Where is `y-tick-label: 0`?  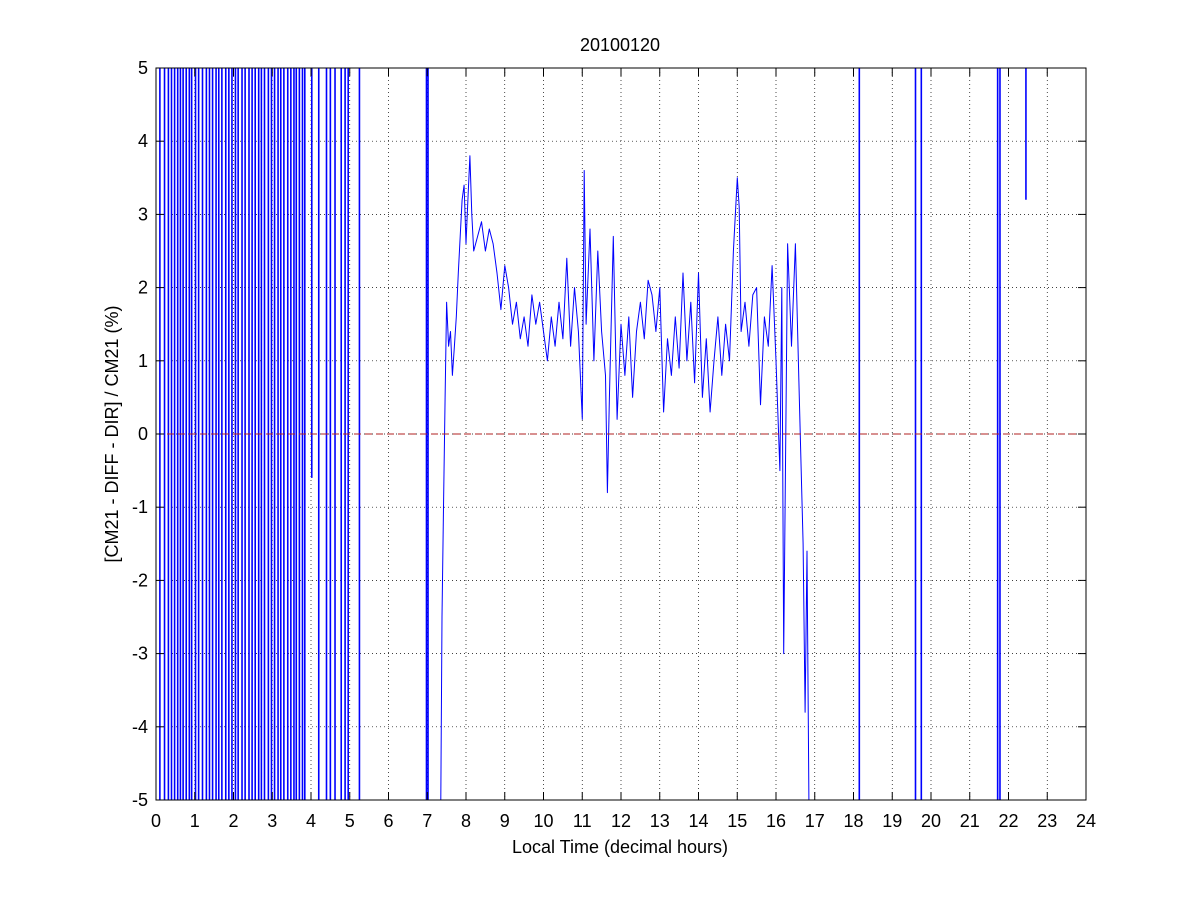
y-tick-label: 0 is located at coordinates (143, 434).